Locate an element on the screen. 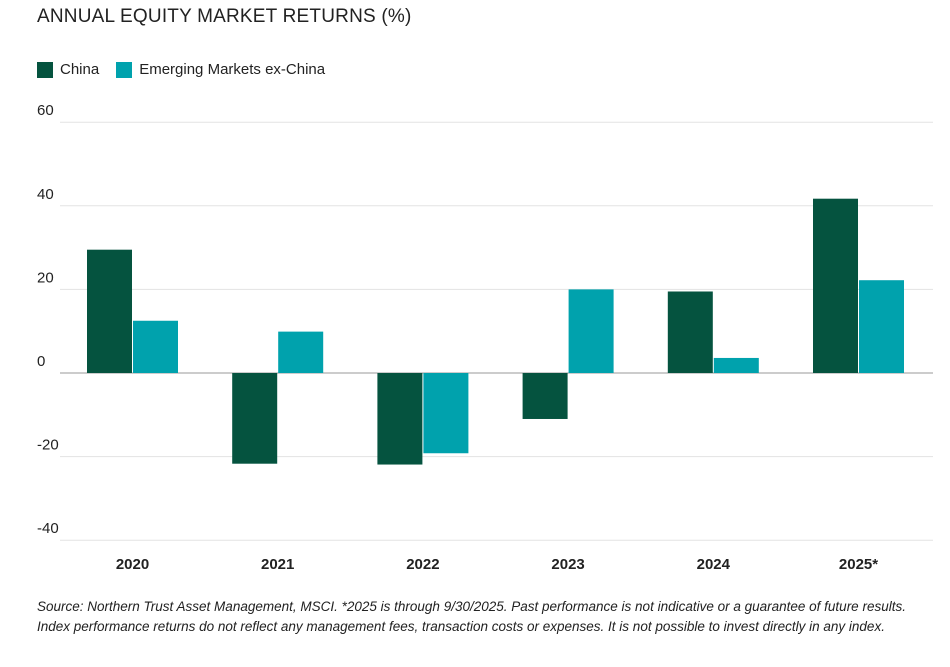 The width and height of the screenshot is (950, 667). y-tick-label: 20 is located at coordinates (45, 277).